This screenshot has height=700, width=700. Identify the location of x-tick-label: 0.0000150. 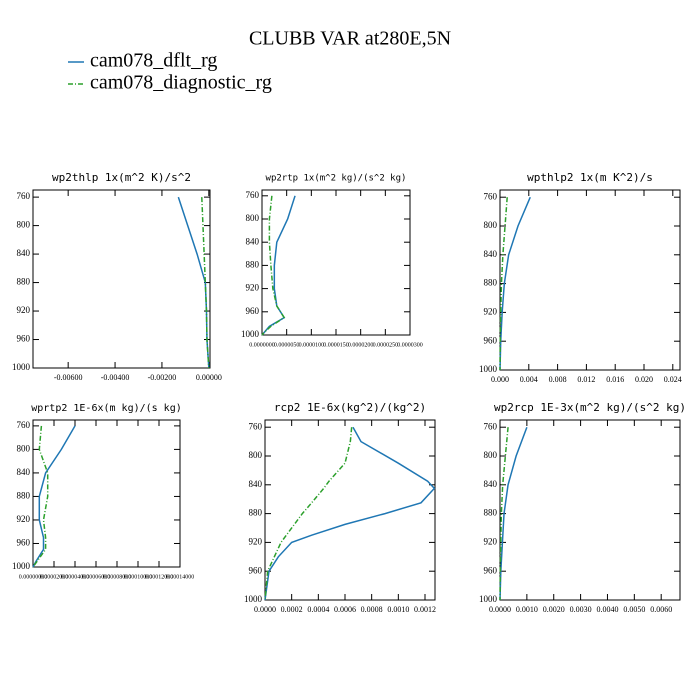
(336, 345).